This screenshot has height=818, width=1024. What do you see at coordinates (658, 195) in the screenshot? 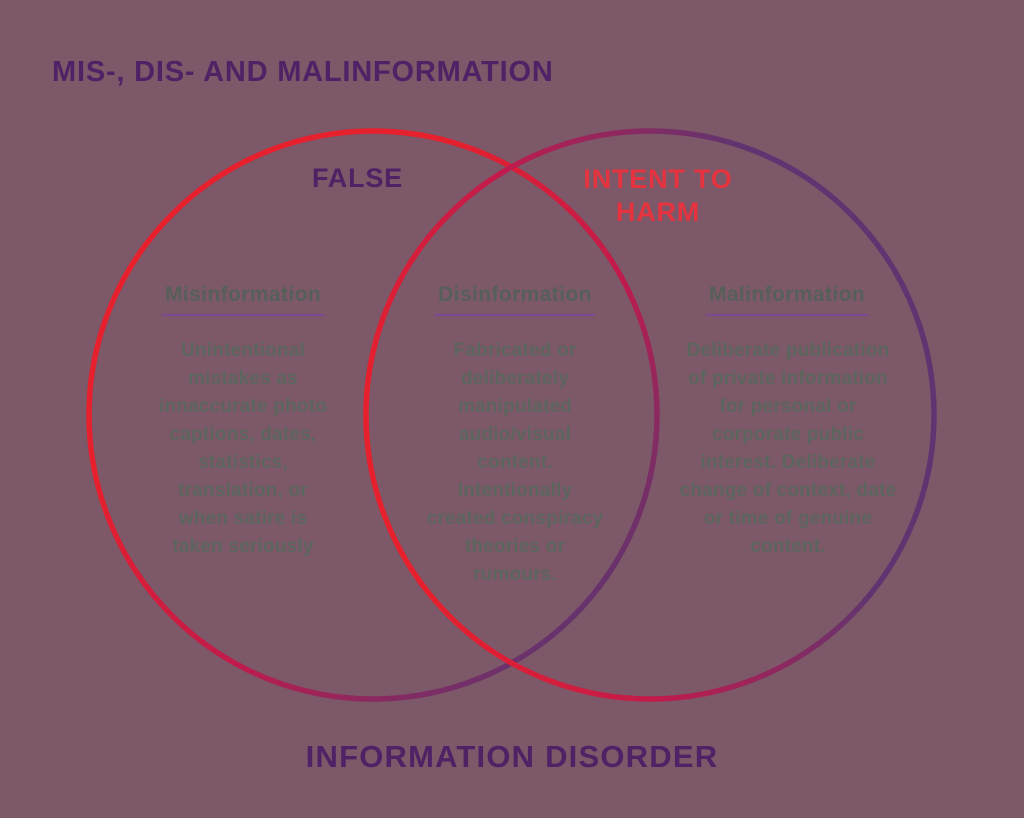
I see `right-circle-label-intent-to-harm: INTENT TO HARM` at bounding box center [658, 195].